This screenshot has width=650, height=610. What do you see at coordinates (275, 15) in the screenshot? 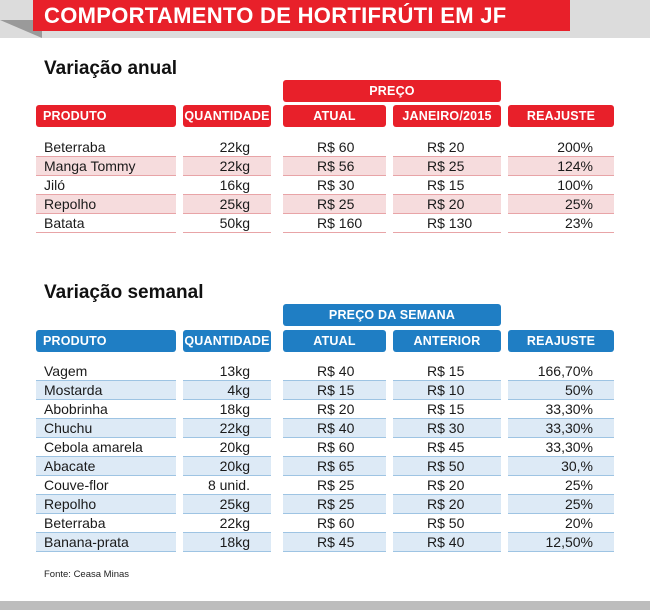
I see `page-title: COMPORTAMENTO DE HORTIFRÚTI EM JF` at bounding box center [275, 15].